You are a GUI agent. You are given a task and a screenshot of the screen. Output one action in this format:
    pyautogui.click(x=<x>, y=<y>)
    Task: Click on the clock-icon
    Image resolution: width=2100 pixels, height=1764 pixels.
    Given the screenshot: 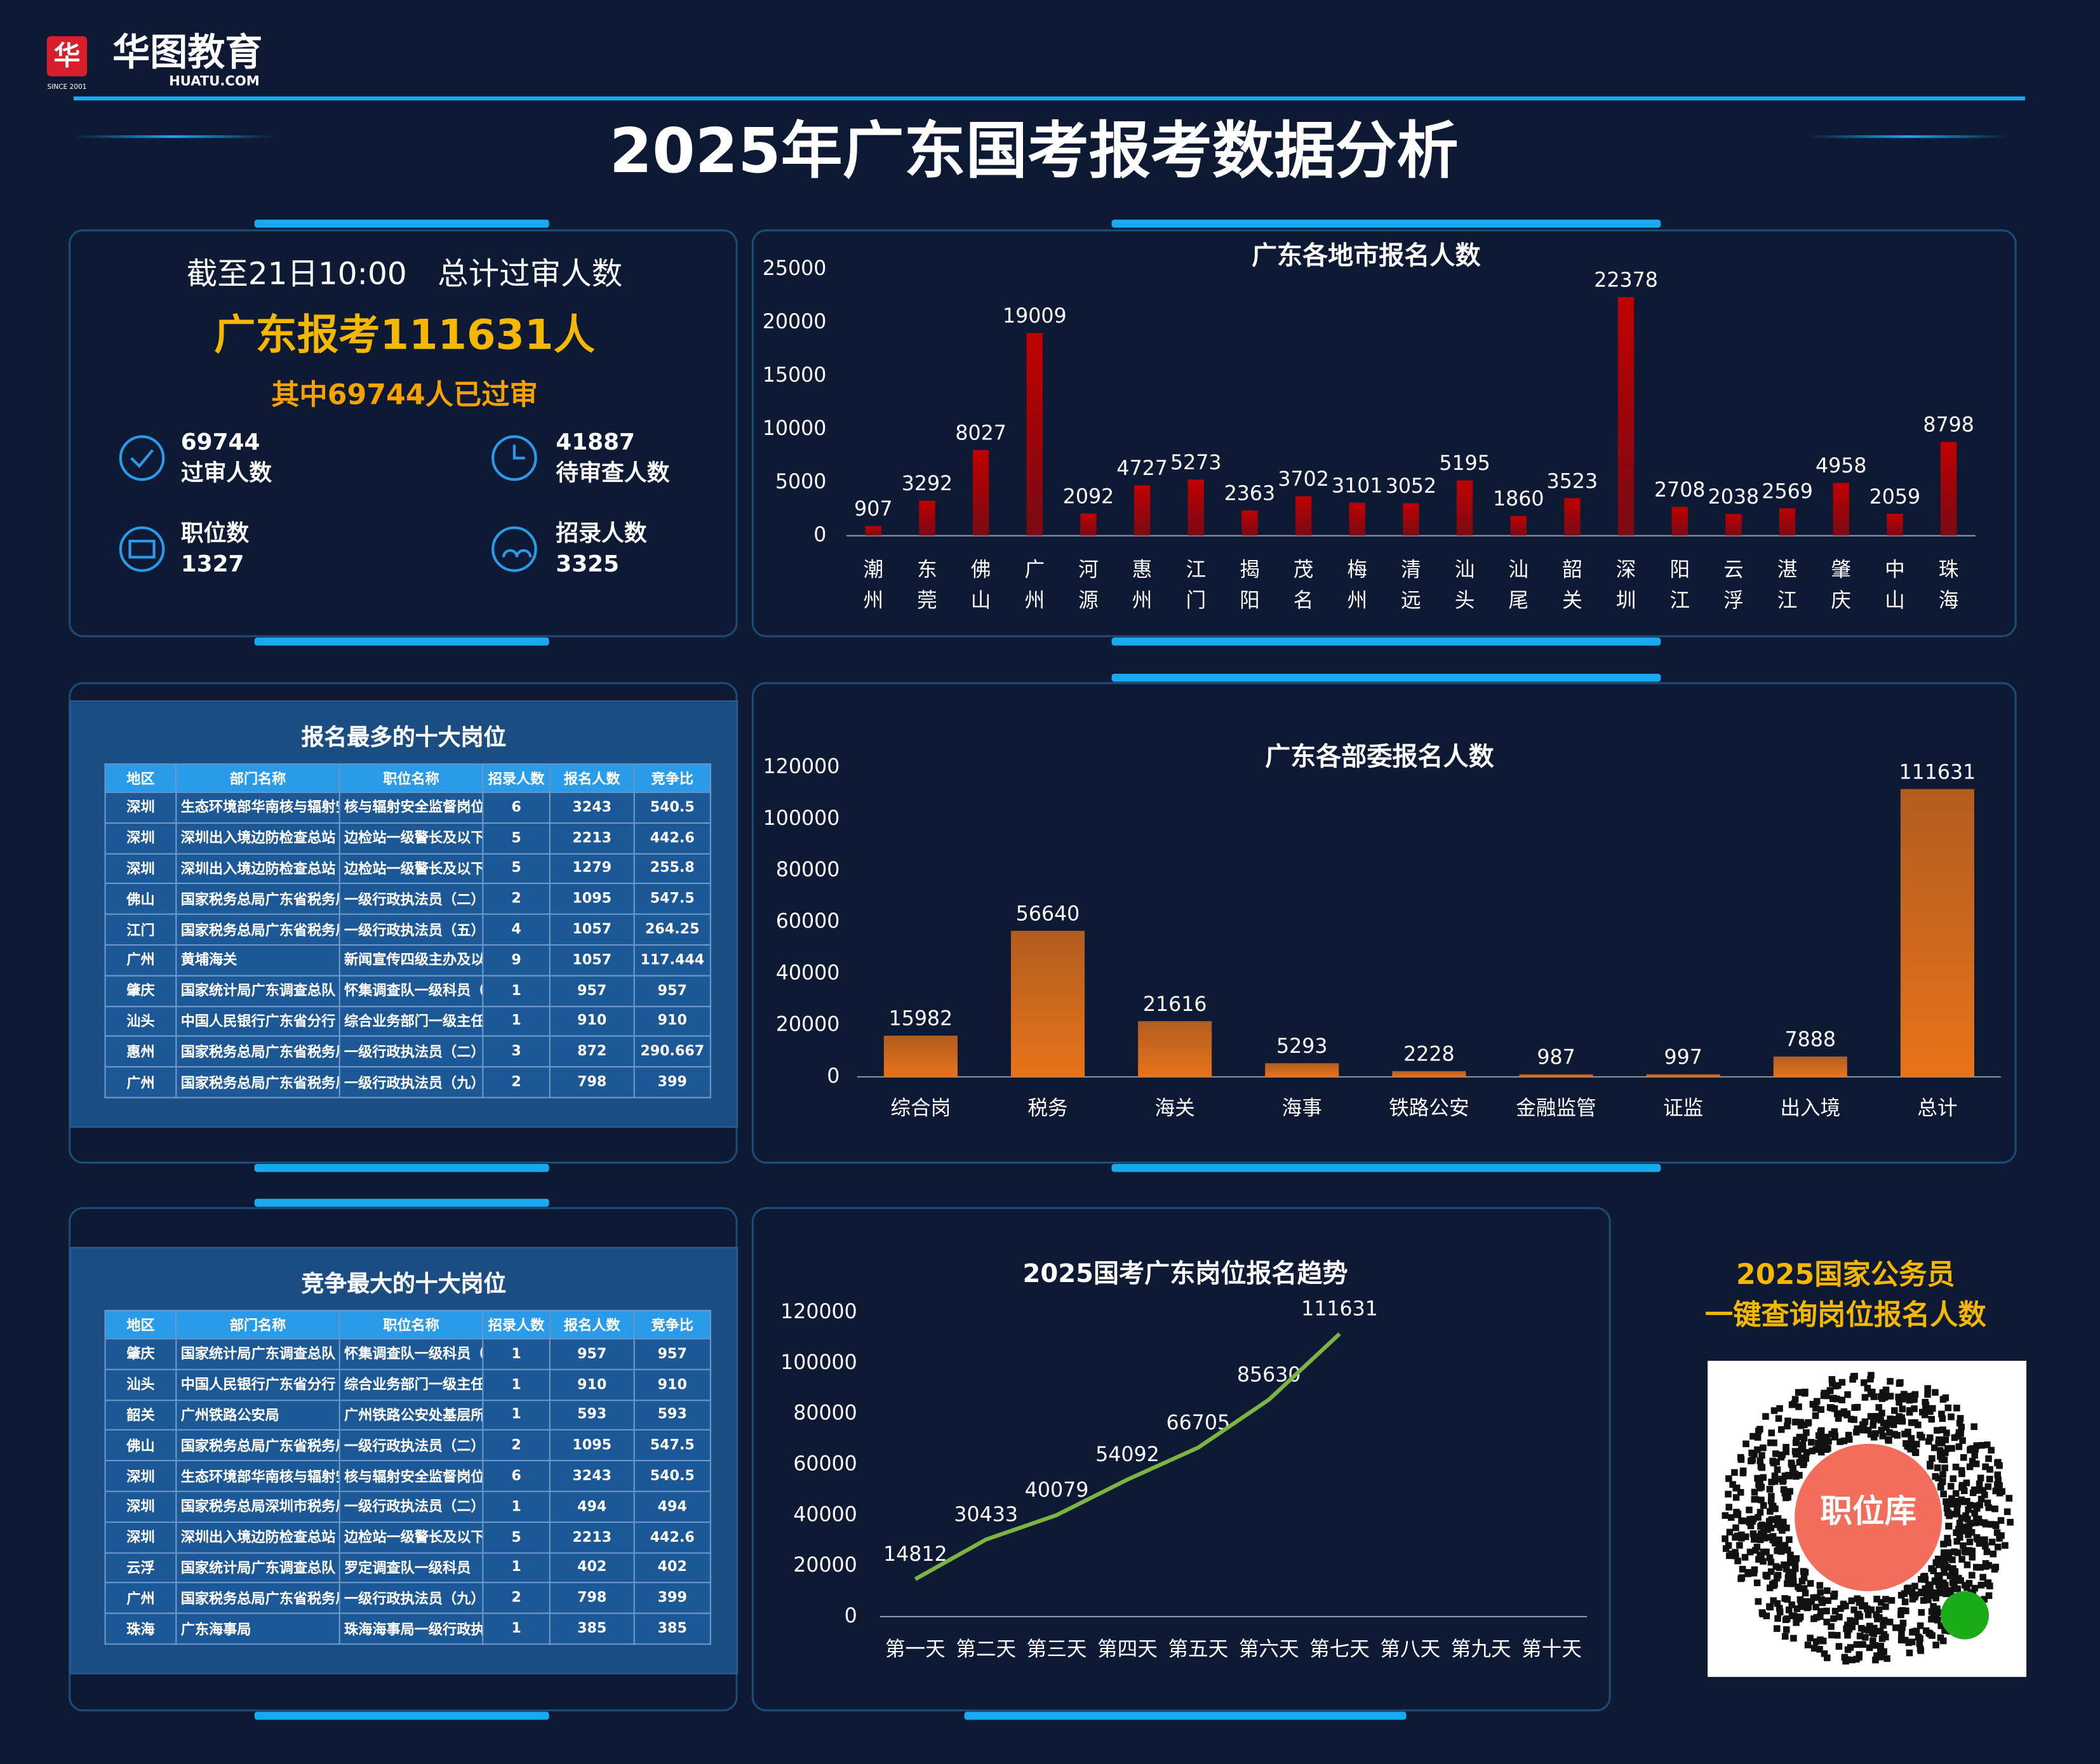 What is the action you would take?
    pyautogui.click(x=518, y=452)
    